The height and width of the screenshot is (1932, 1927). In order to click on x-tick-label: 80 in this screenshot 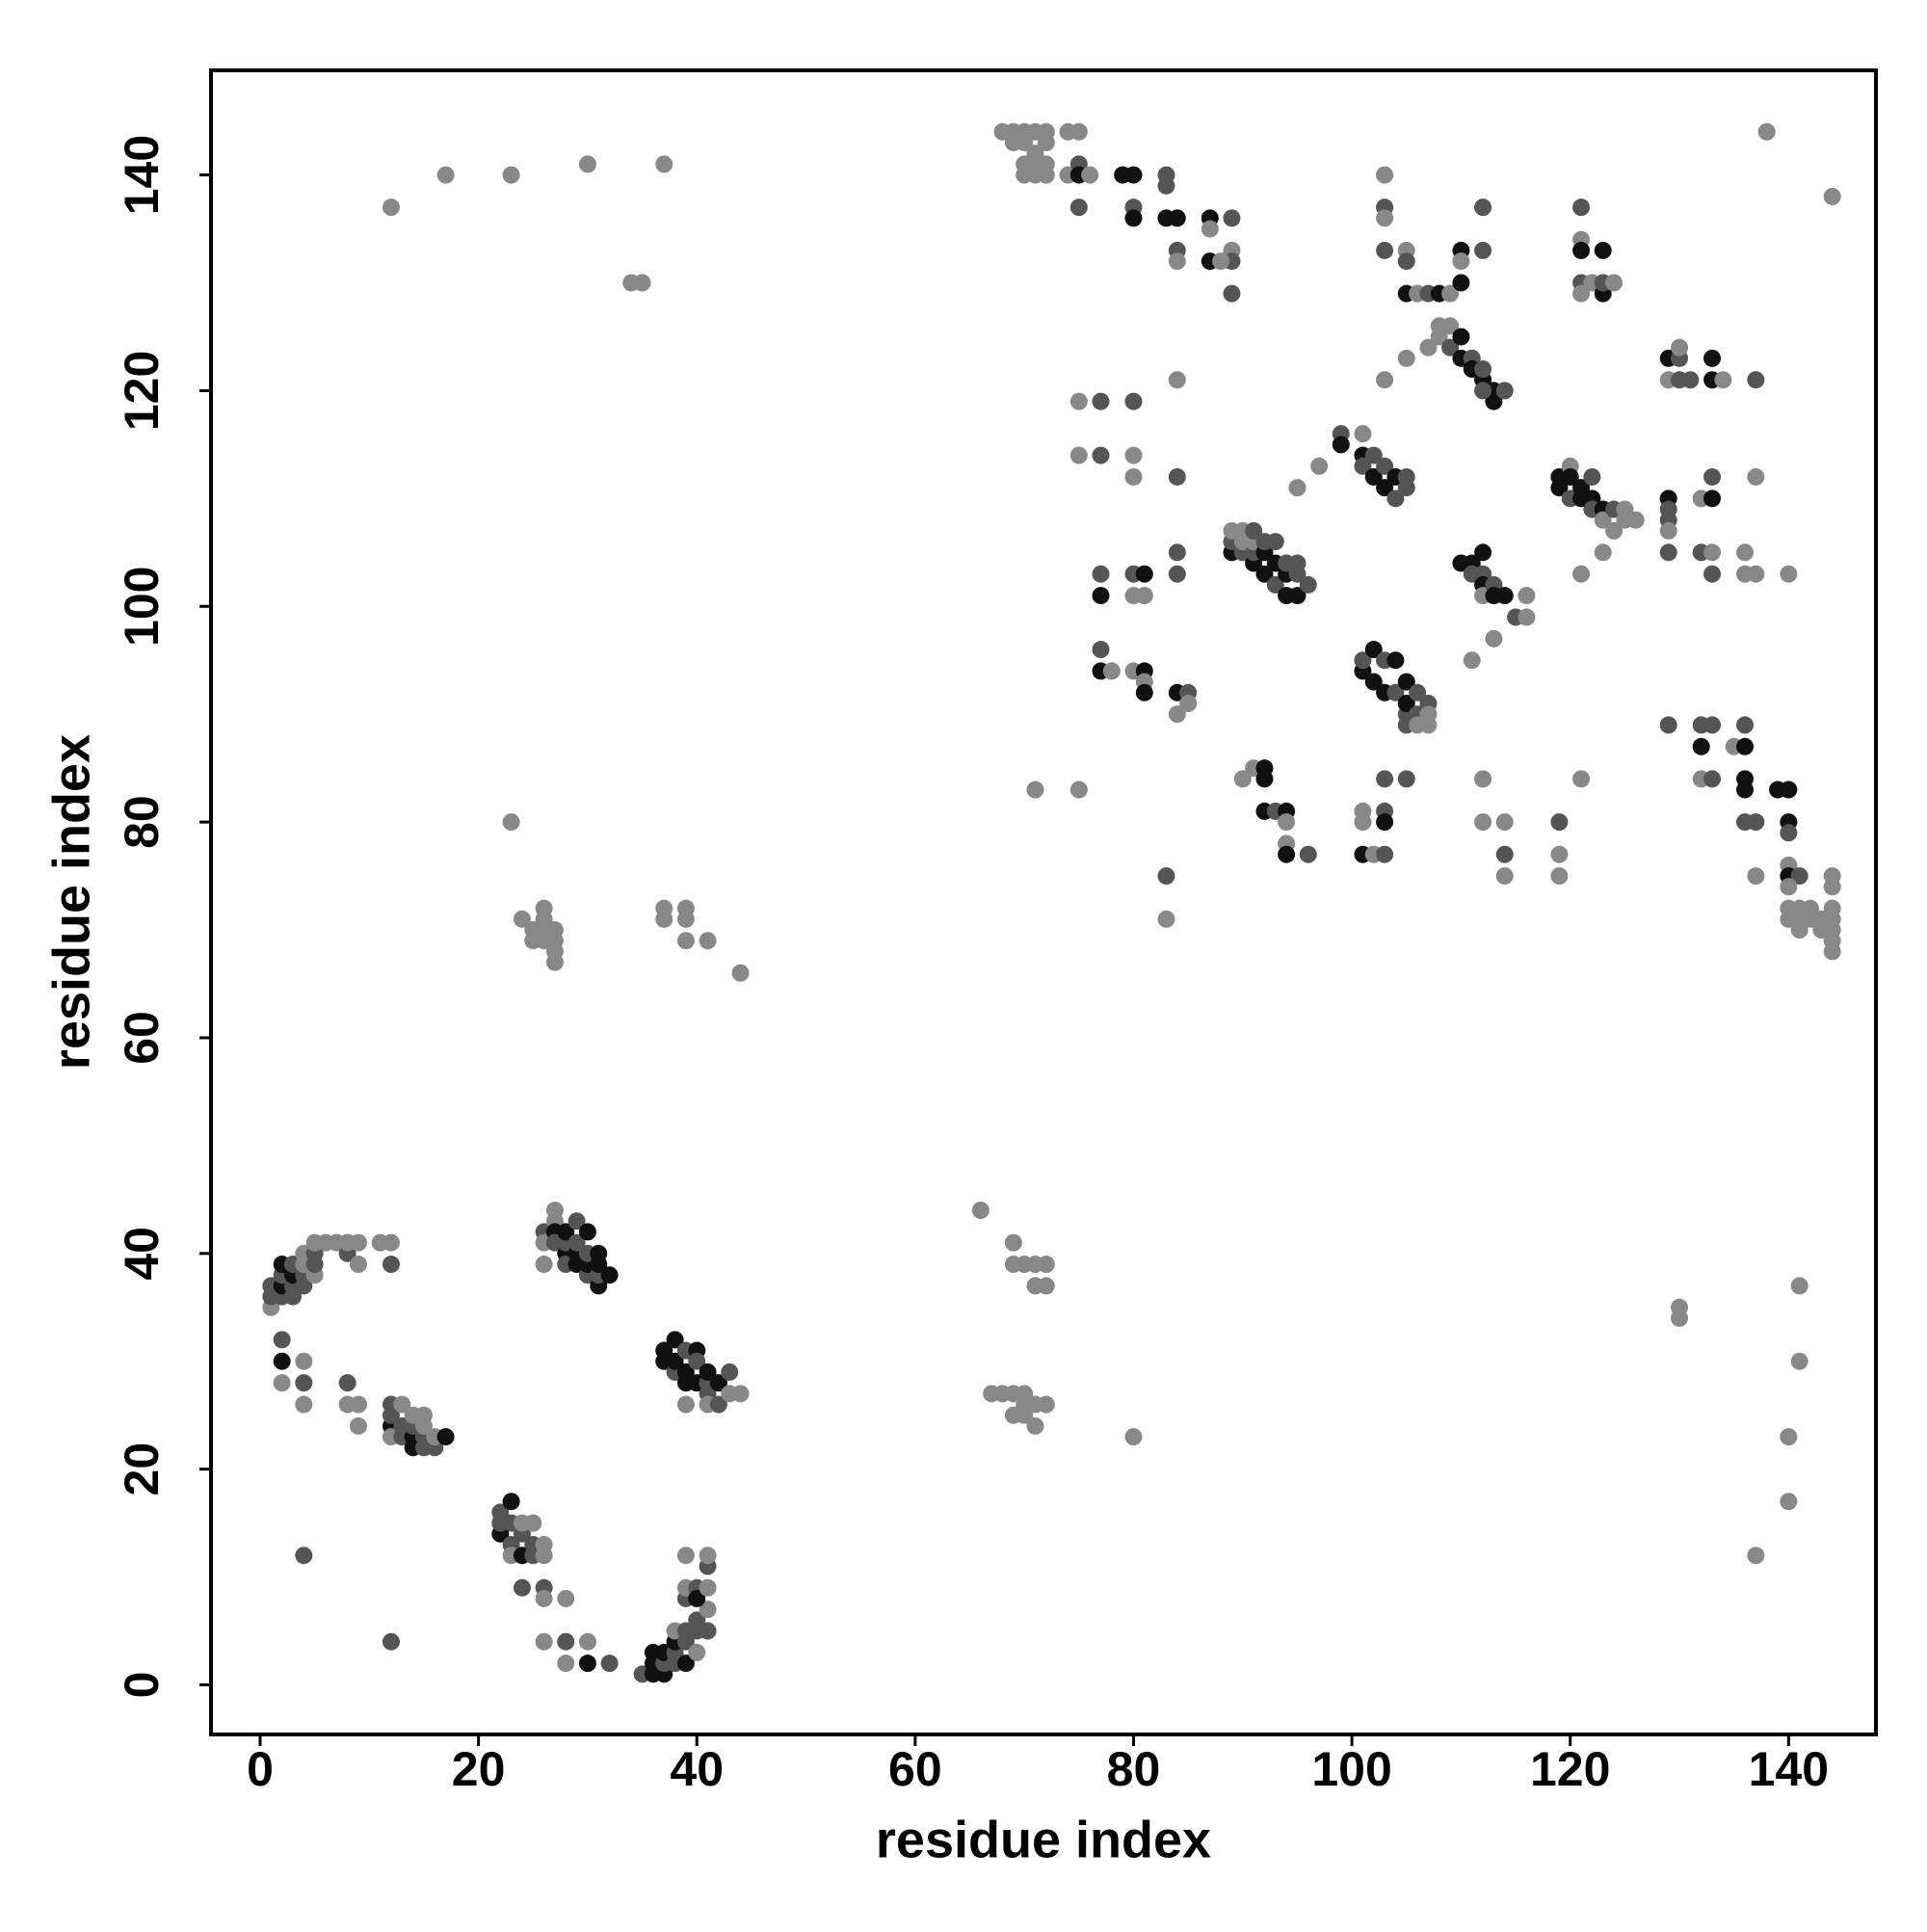, I will do `click(1134, 1769)`.